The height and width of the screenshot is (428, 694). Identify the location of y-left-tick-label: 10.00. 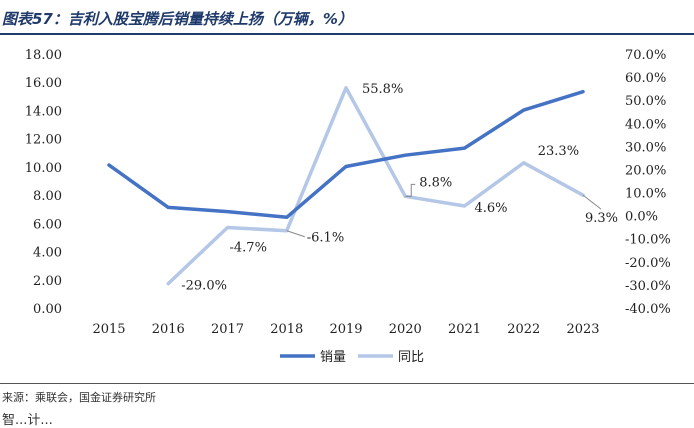
(43, 168).